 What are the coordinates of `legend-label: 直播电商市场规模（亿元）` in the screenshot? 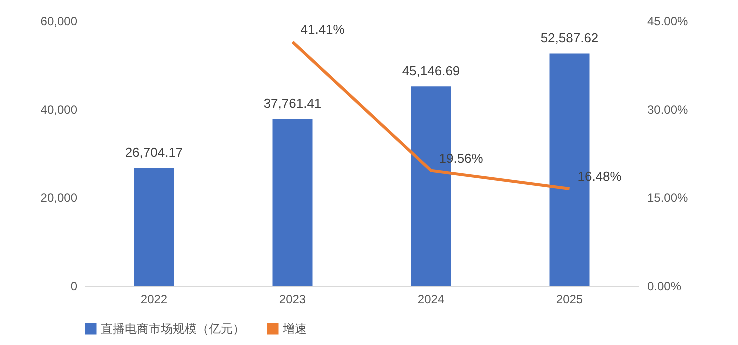 It's located at (173, 329).